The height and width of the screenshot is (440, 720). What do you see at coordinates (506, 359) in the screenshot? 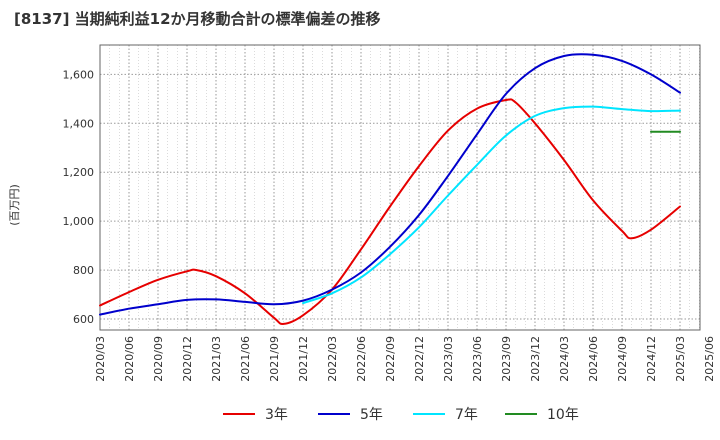
I see `x-tick-label: 2023/09` at bounding box center [506, 359].